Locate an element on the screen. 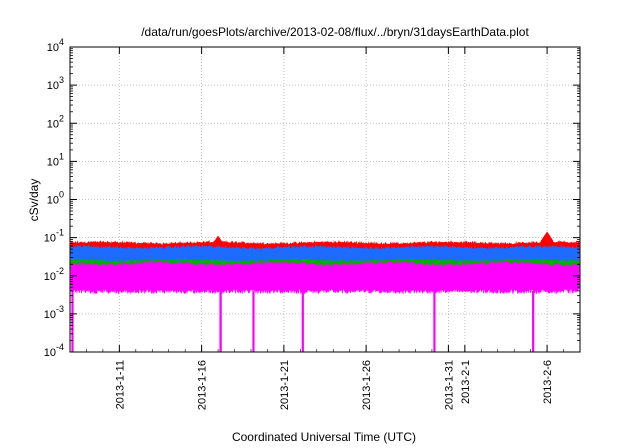 This screenshot has width=640, height=448. x-tick-label: 2013-2-1 is located at coordinates (466, 382).